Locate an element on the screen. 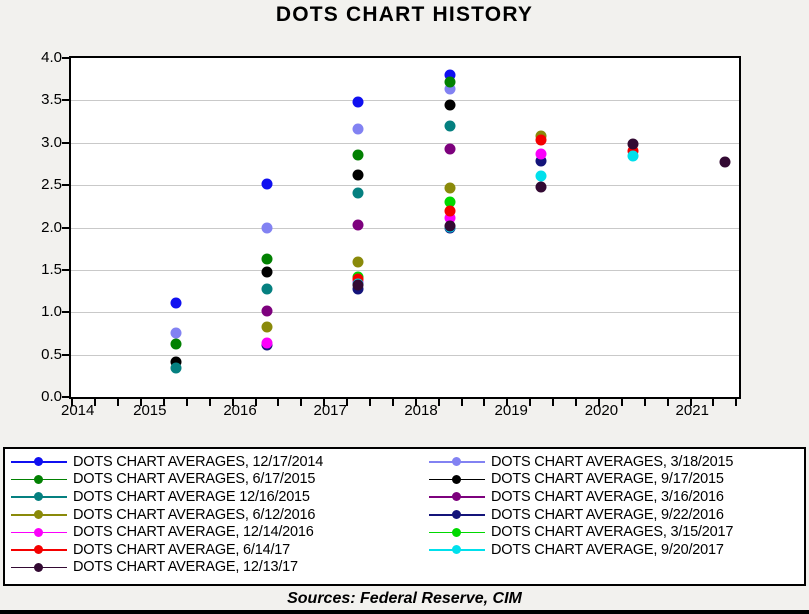 Image resolution: width=809 pixels, height=614 pixels. legend-label: DOTS CHART AVERAGE, 9/20/2017 is located at coordinates (607, 549).